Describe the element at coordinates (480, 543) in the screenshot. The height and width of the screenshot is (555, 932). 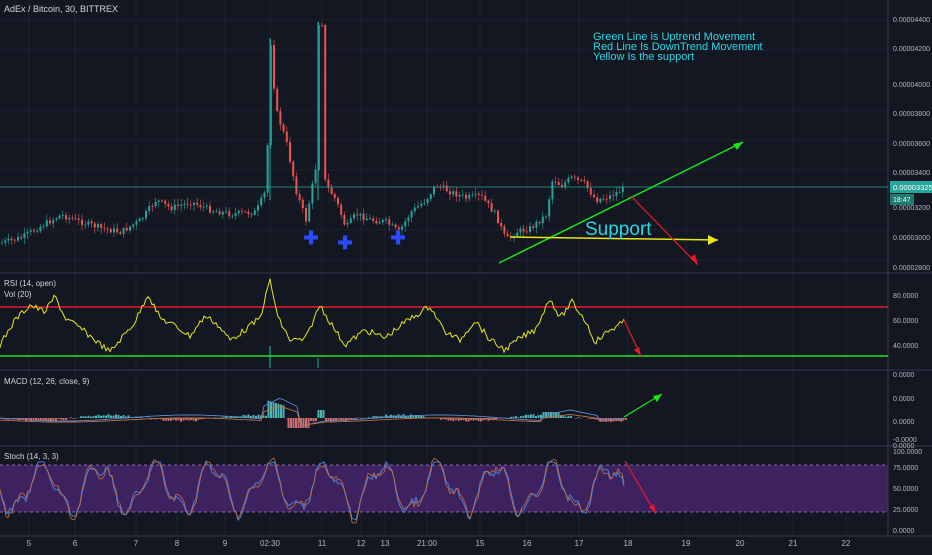
I see `time-tick-label: 15` at that location.